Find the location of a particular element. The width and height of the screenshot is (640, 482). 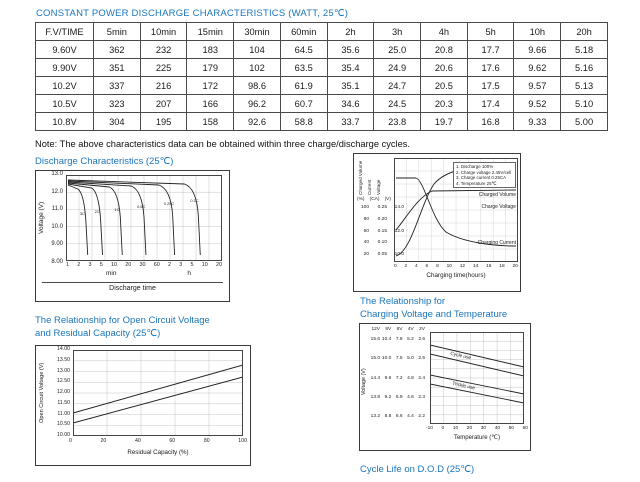

y-tick-label: 11.50 is located at coordinates (63, 402).